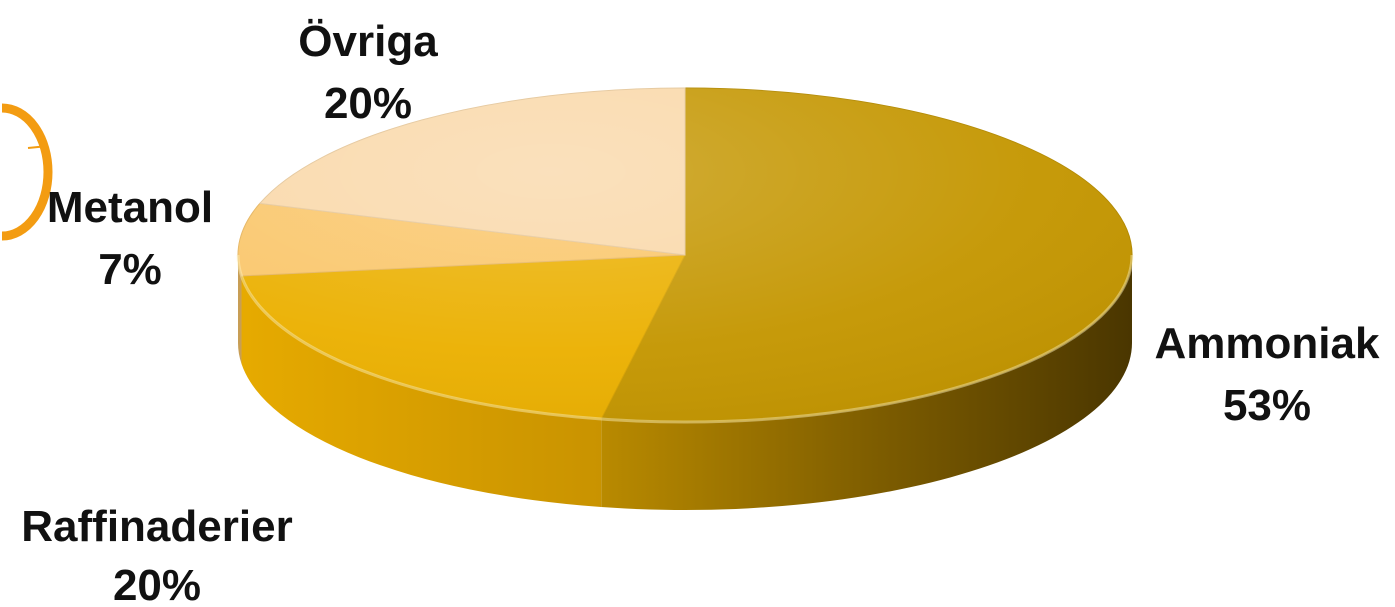 The width and height of the screenshot is (1395, 607). Describe the element at coordinates (156, 526) in the screenshot. I see `slice-label-raffinaderier: Raffinaderier` at that location.